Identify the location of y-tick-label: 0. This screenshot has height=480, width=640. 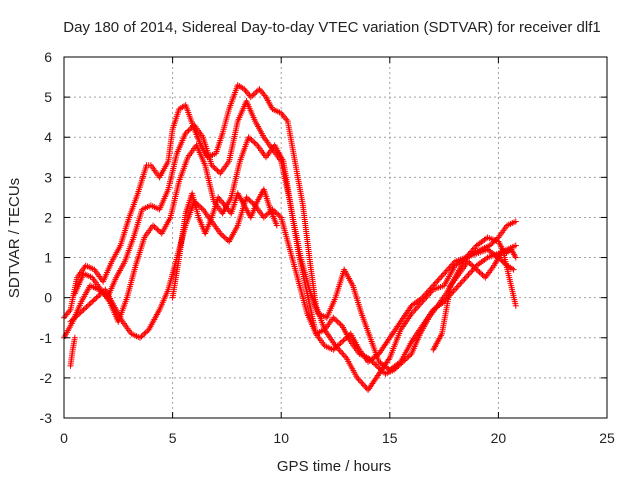
(48, 298).